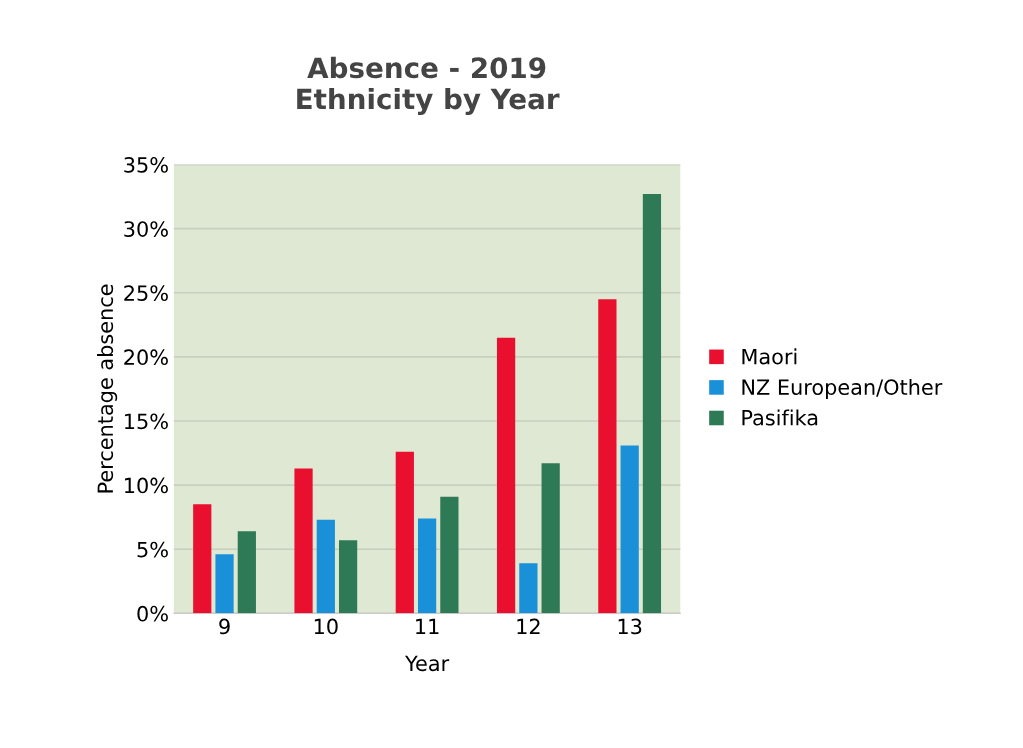 The image size is (1023, 748). I want to click on x-tick-label: 10, so click(326, 626).